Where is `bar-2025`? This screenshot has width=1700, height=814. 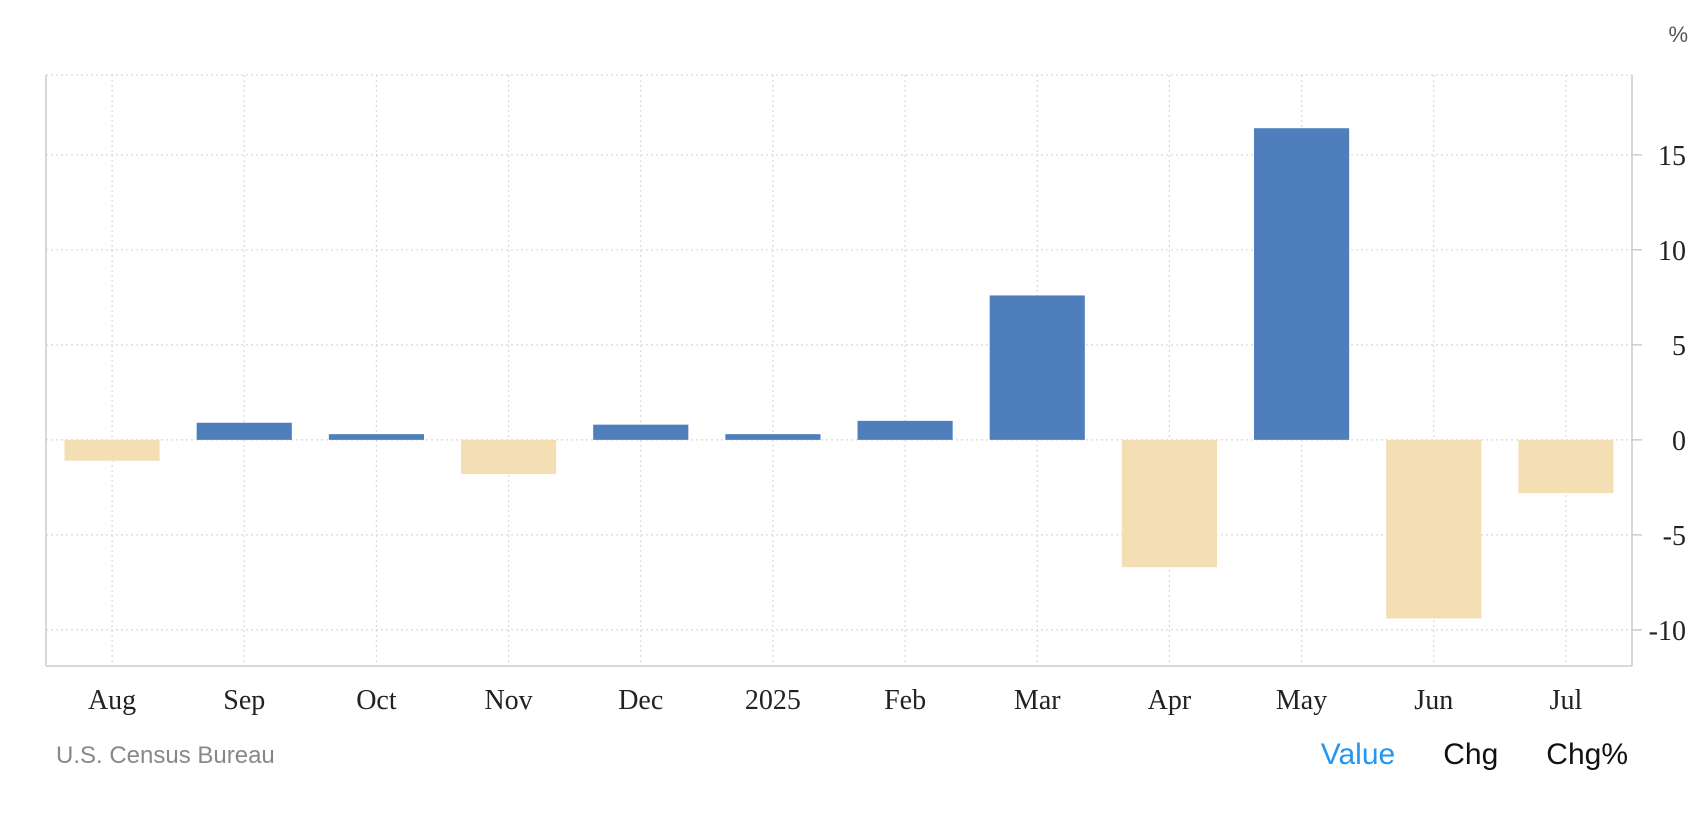 bar-2025 is located at coordinates (773, 437).